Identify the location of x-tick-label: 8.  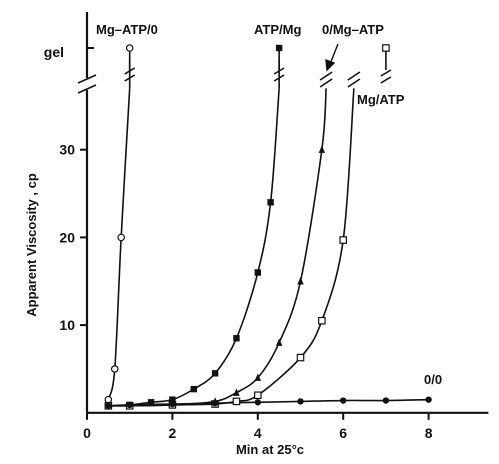
(429, 433).